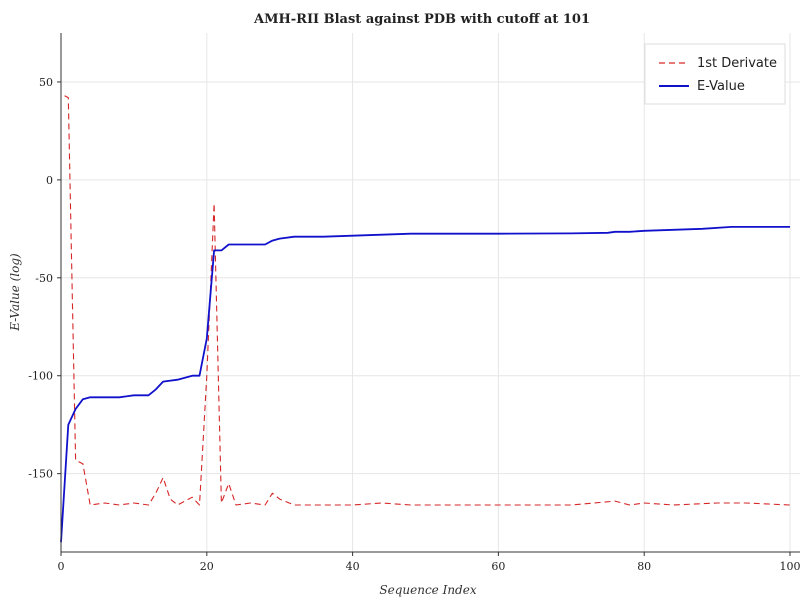  Describe the element at coordinates (737, 63) in the screenshot. I see `legend-label-1st-derivate: 1st Derivate` at that location.